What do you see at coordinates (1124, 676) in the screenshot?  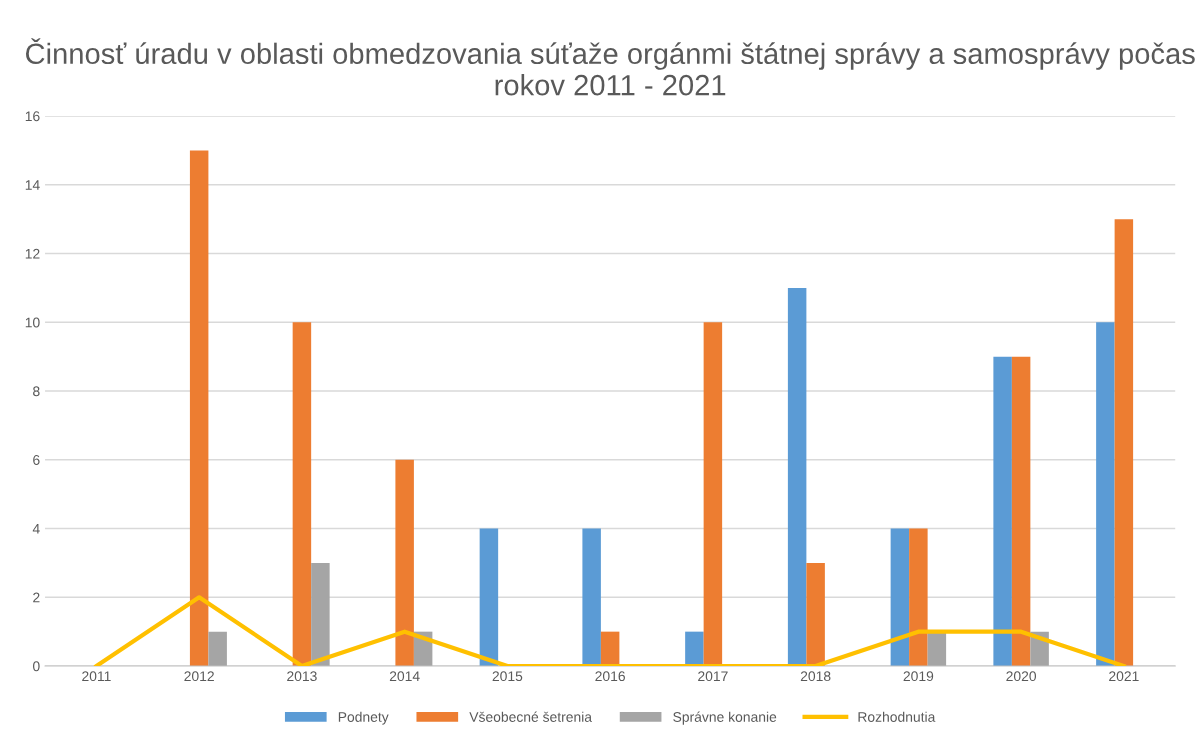 I see `x-tick-label: 2021` at bounding box center [1124, 676].